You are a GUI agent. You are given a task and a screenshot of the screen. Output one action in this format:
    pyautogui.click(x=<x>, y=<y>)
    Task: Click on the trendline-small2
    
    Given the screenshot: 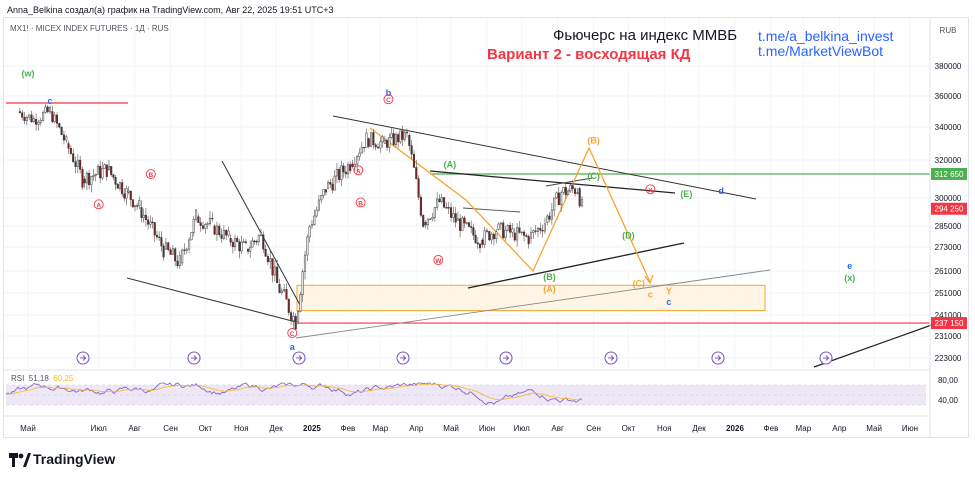 What is the action you would take?
    pyautogui.click(x=569, y=182)
    